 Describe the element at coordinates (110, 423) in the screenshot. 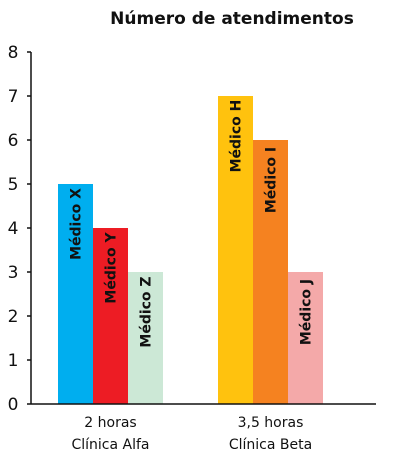

I see `category-label: 2 horas` at that location.